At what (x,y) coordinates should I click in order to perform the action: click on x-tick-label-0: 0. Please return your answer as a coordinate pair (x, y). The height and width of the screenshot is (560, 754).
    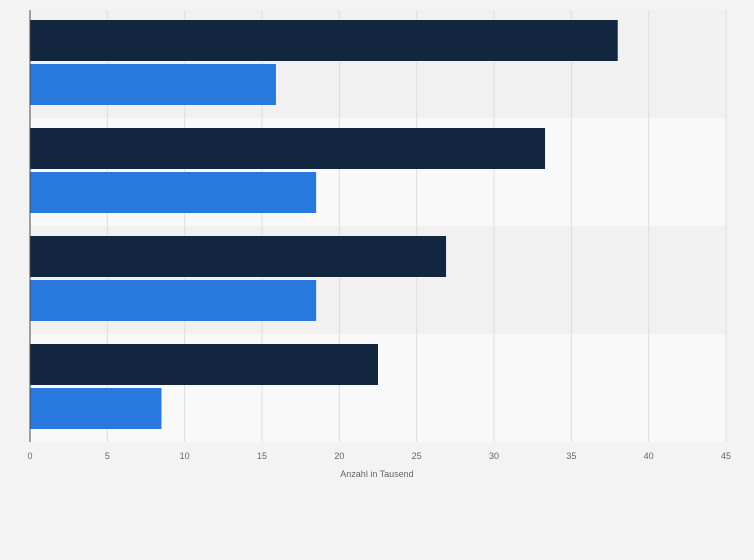
    Looking at the image, I should click on (29, 456).